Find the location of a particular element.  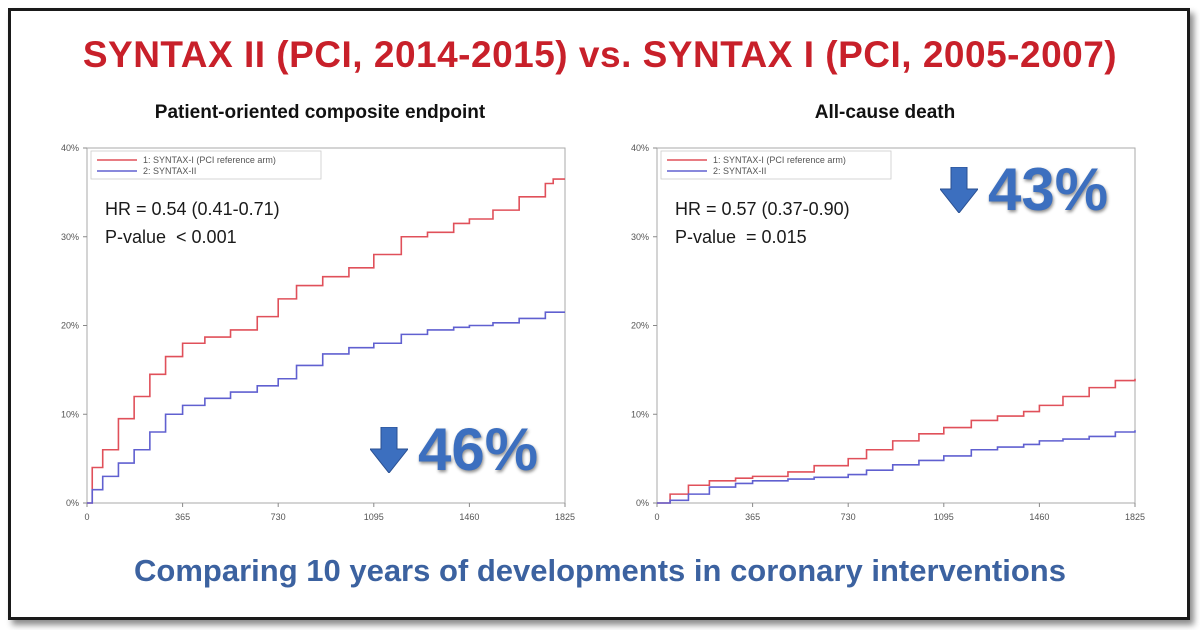

chart-2-reduction-value: 43% is located at coordinates (1048, 189).